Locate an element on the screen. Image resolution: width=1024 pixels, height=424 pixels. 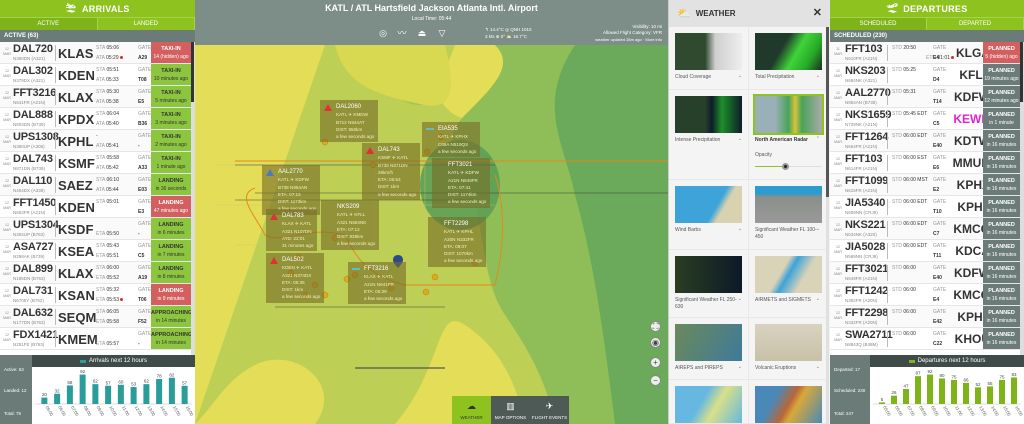
weather-updated-link: weather updated 28m ago · More info is located at coordinates (628, 39).